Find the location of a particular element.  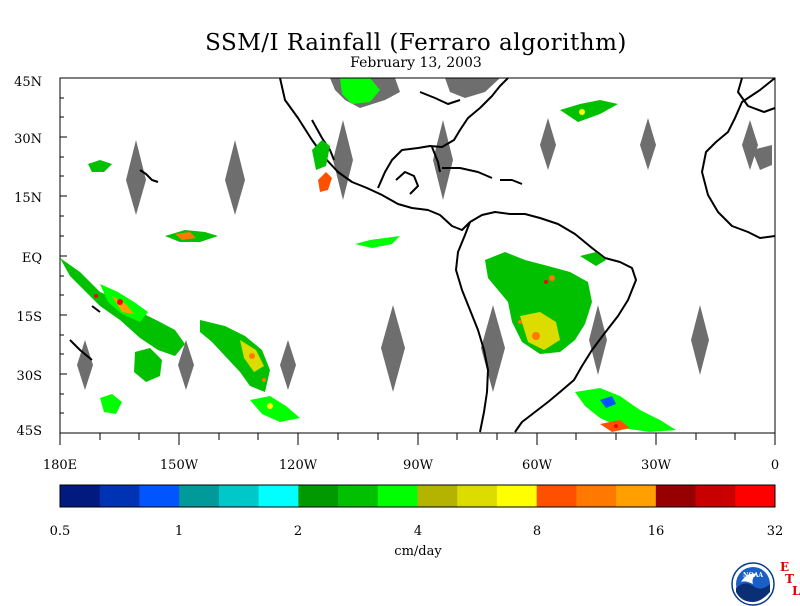

gulf-coast is located at coordinates (443, 133).